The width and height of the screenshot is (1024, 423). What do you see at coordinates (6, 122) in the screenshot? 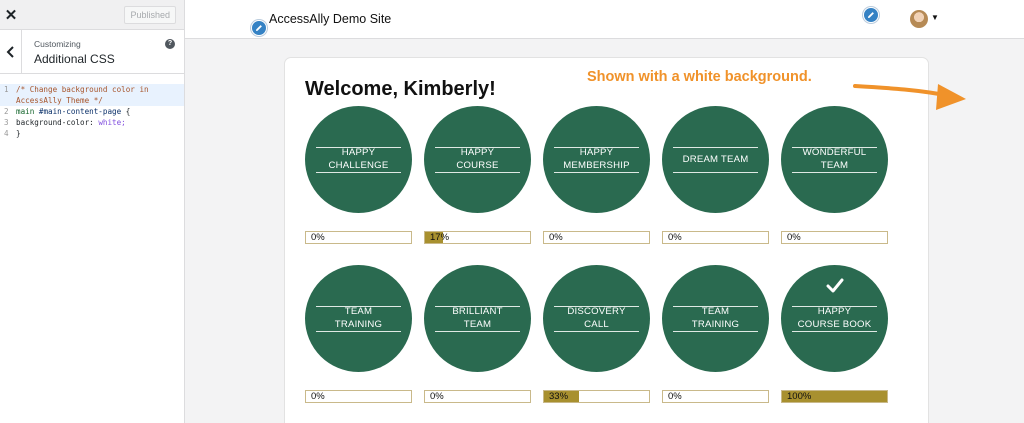
I see `line-number: 3` at bounding box center [6, 122].